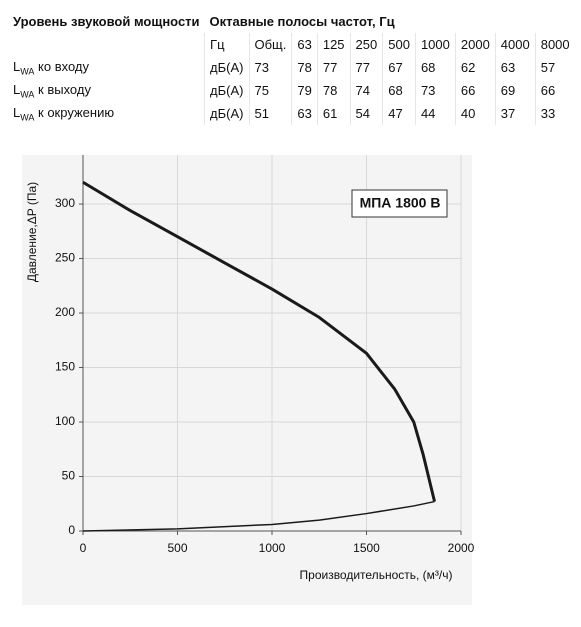 The height and width of the screenshot is (627, 581). Describe the element at coordinates (226, 44) in the screenshot. I see `unit-header: Гц` at that location.